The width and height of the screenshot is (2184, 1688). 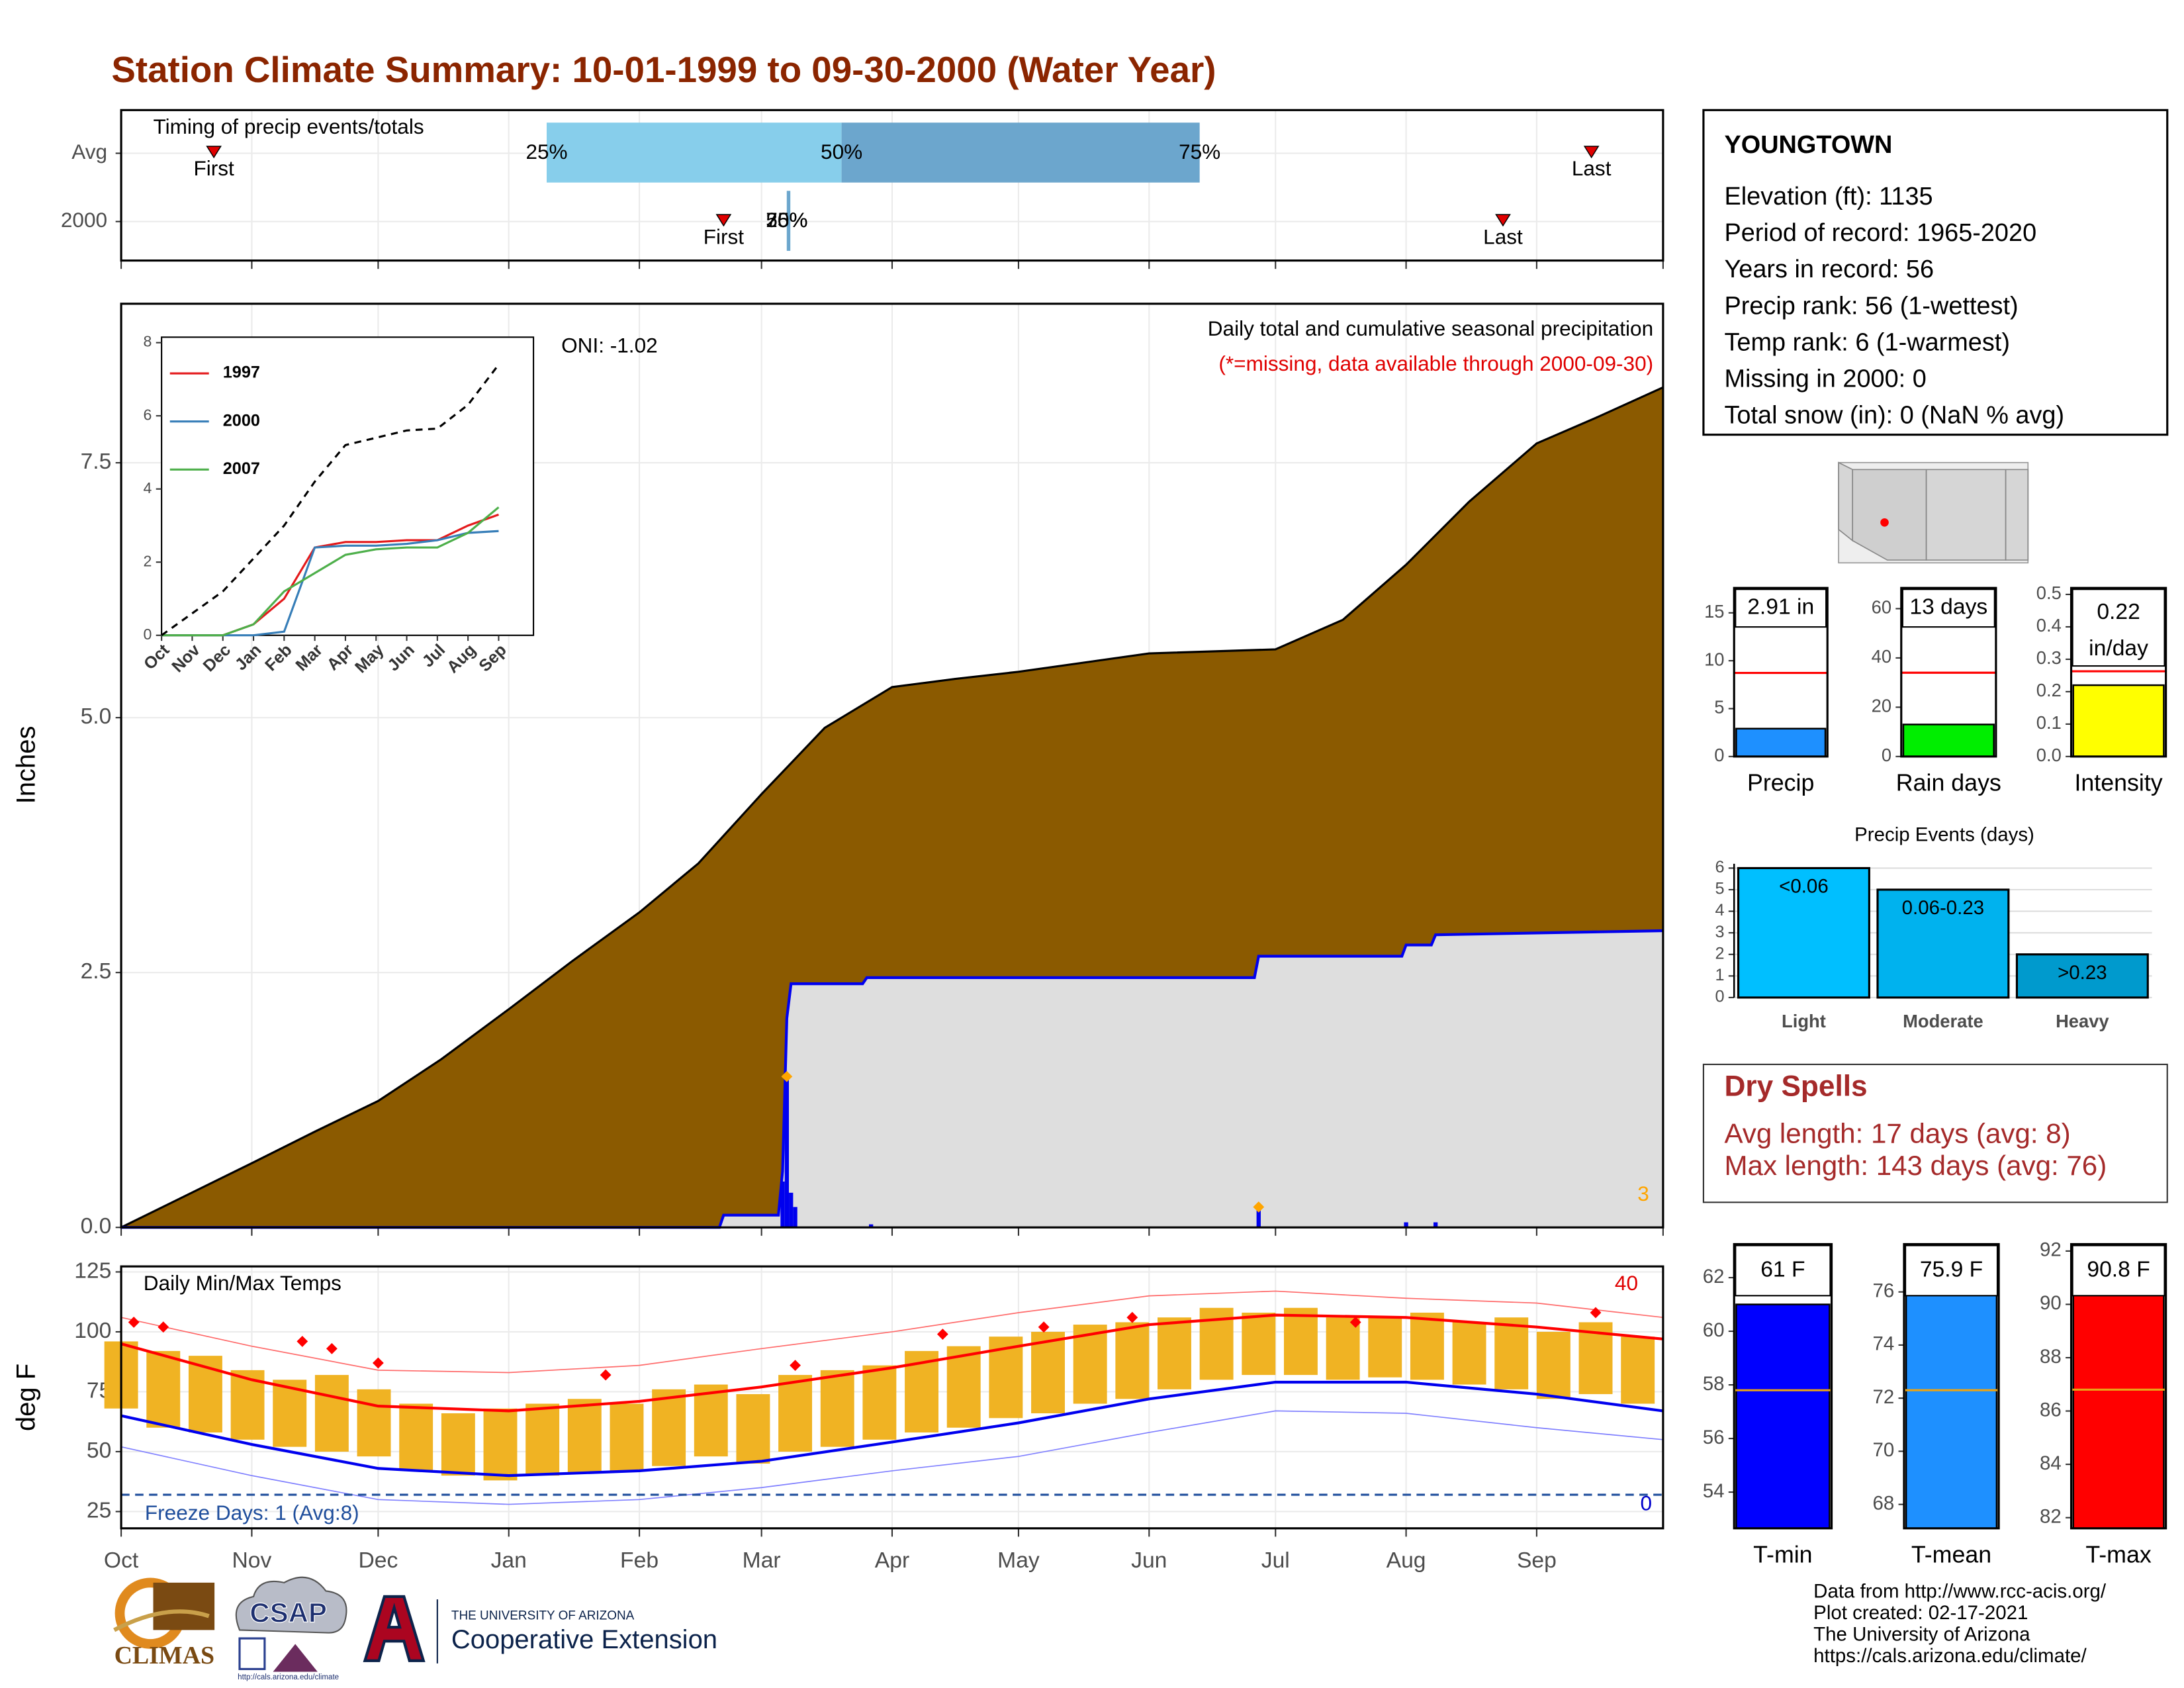 I want to click on gauge-label: Intensity, so click(x=2118, y=782).